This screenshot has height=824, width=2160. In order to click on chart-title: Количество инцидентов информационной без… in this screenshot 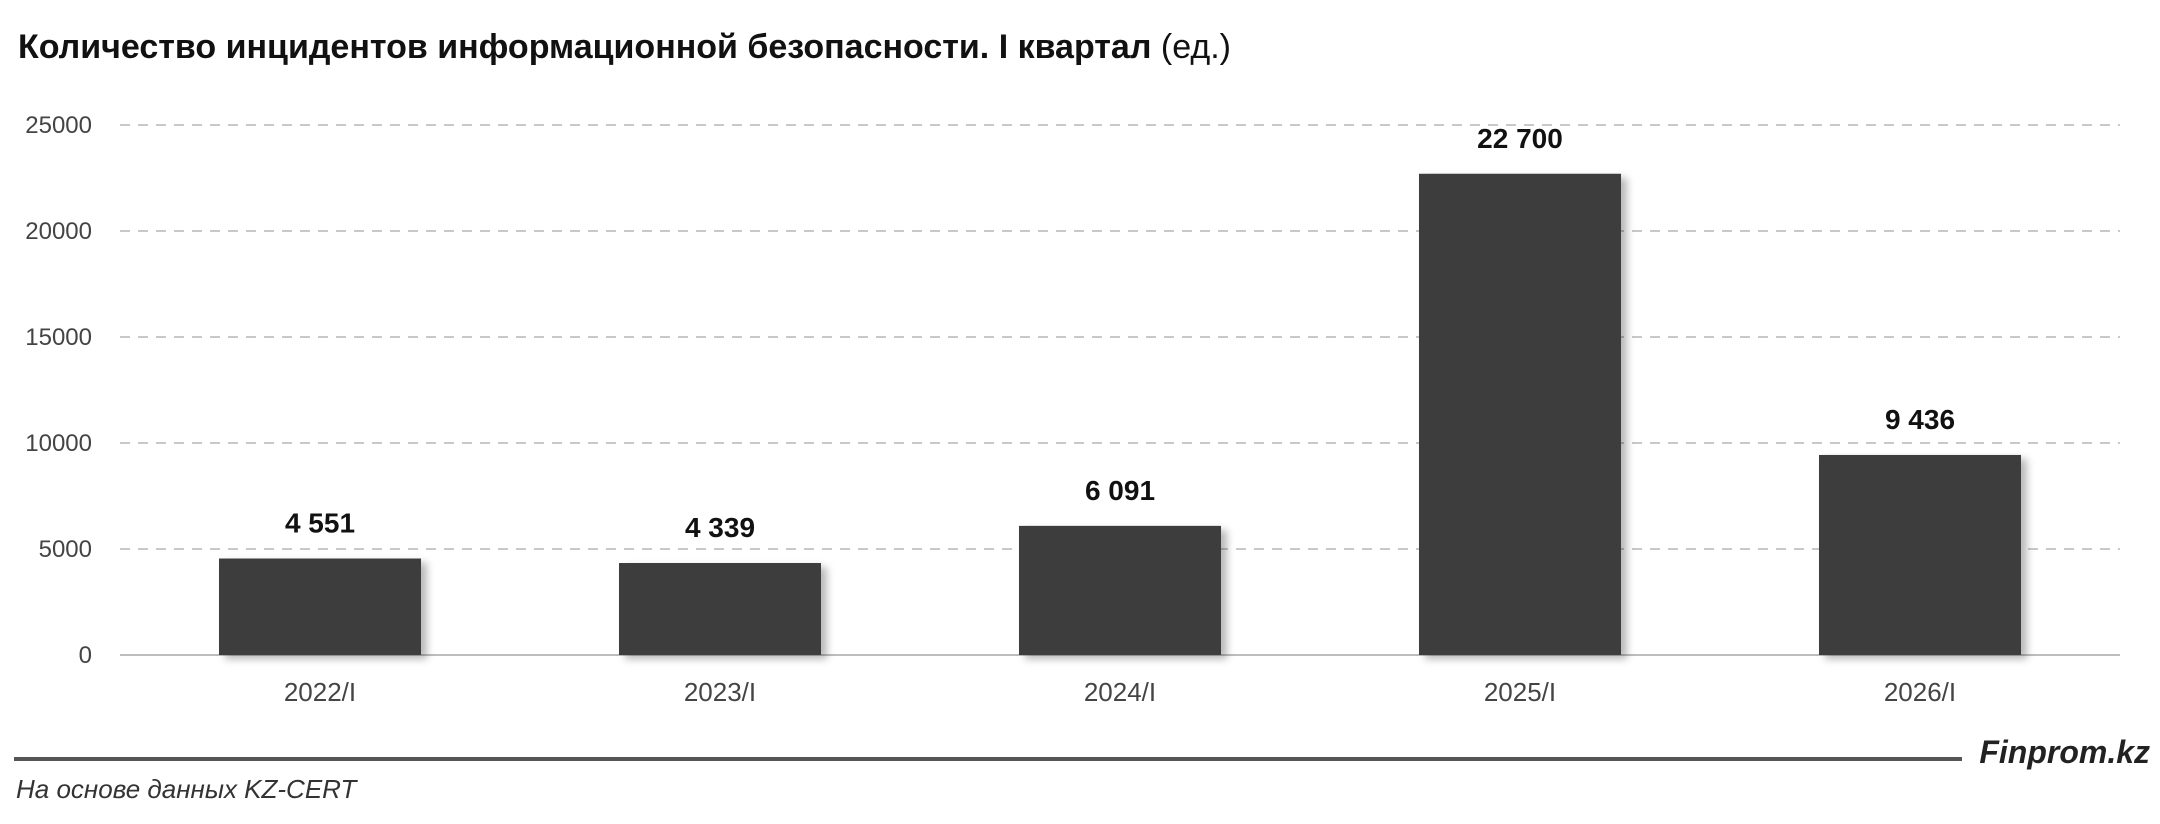, I will do `click(624, 47)`.